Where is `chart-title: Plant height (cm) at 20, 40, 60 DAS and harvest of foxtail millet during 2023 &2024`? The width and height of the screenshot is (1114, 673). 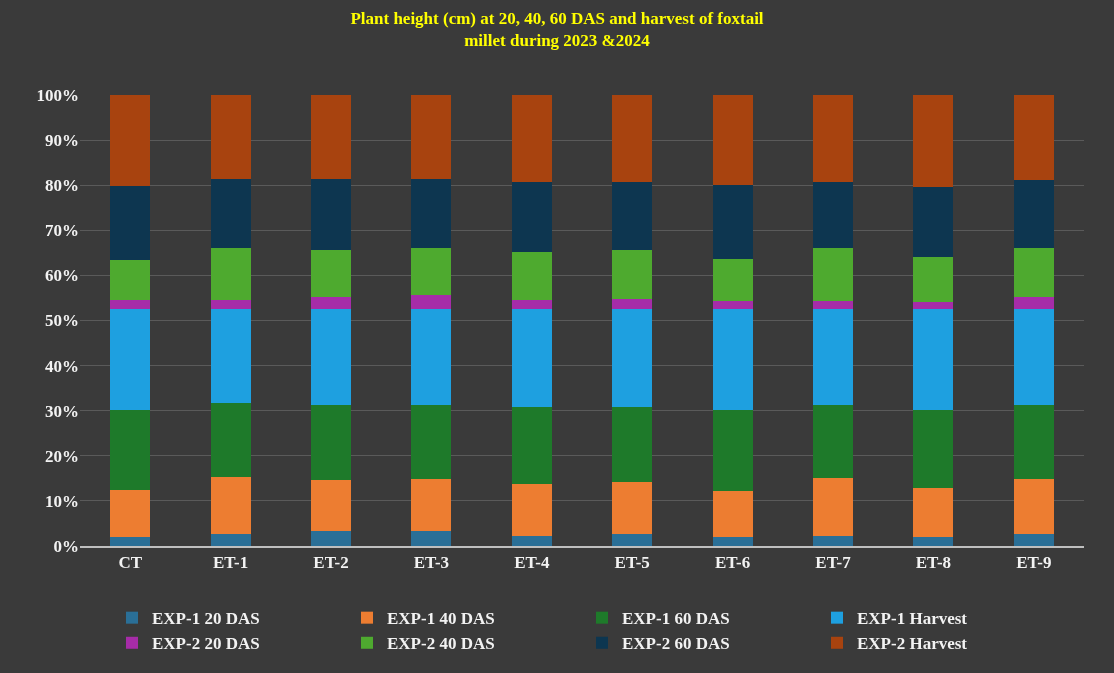
chart-title: Plant height (cm) at 20, 40, 60 DAS and harvest of foxtail millet during 2023 &2024 is located at coordinates (557, 29).